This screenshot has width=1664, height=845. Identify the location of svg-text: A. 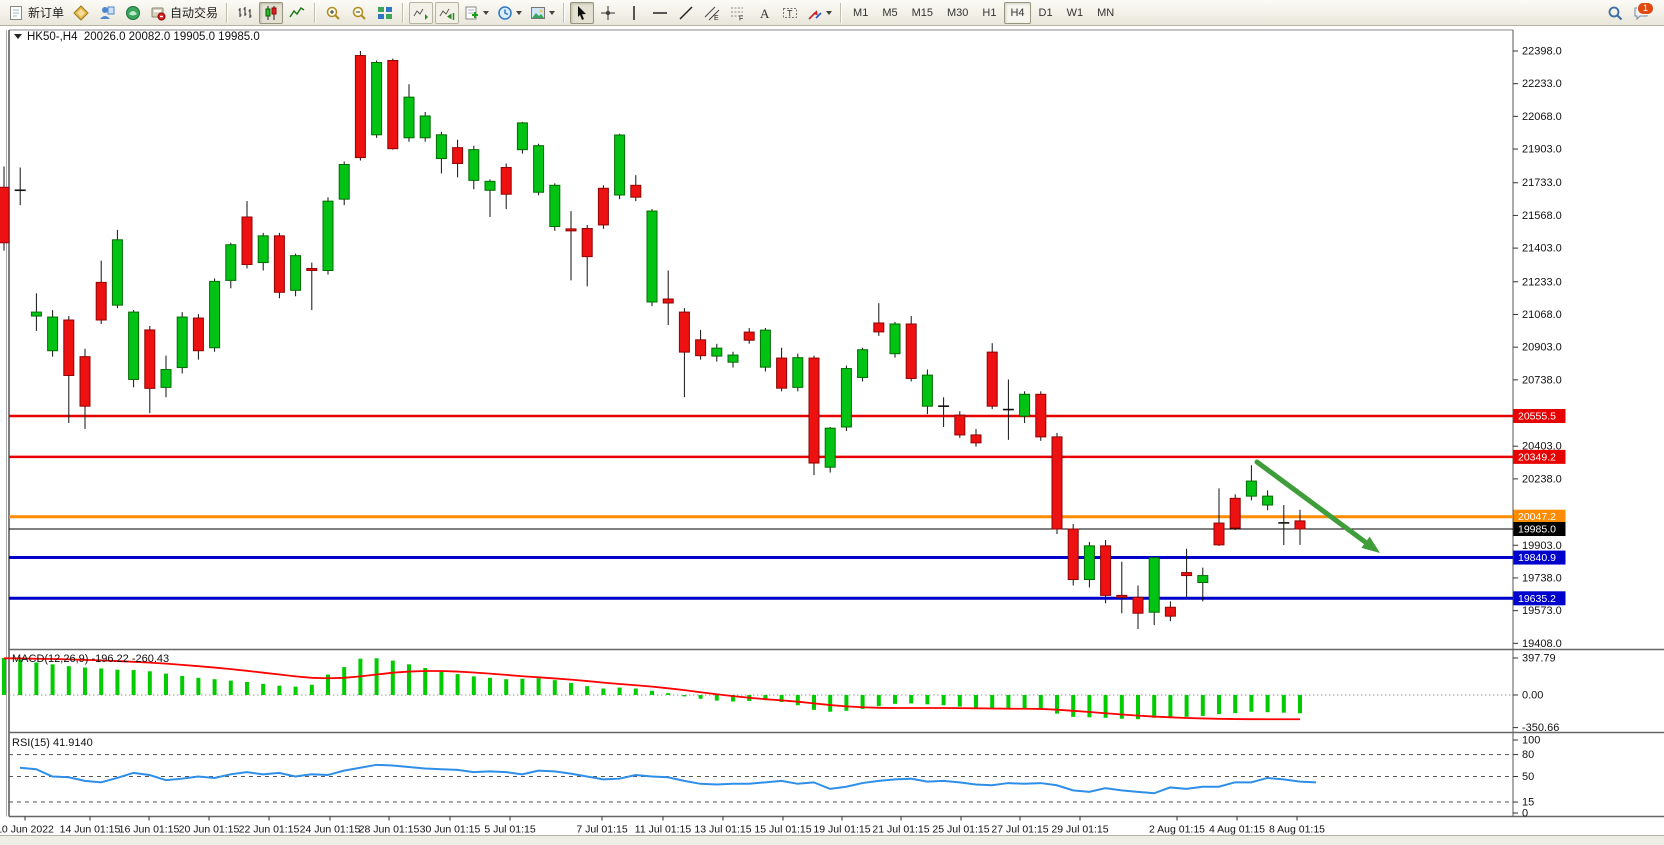
(765, 13).